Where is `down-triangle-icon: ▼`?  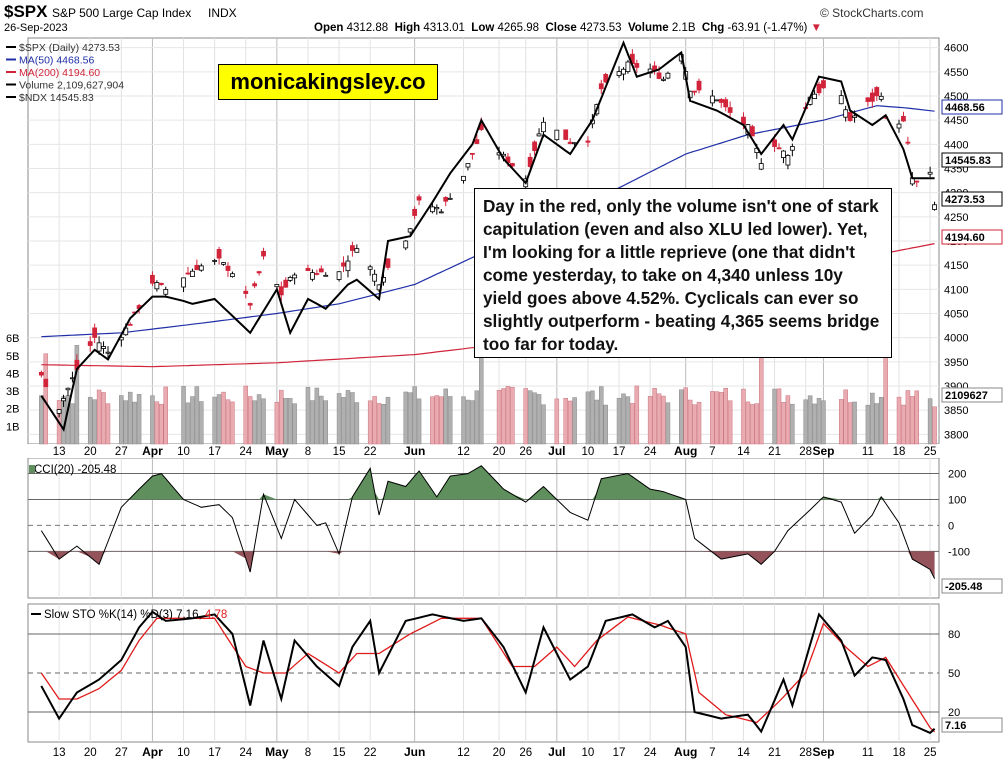
down-triangle-icon: ▼ is located at coordinates (816, 28).